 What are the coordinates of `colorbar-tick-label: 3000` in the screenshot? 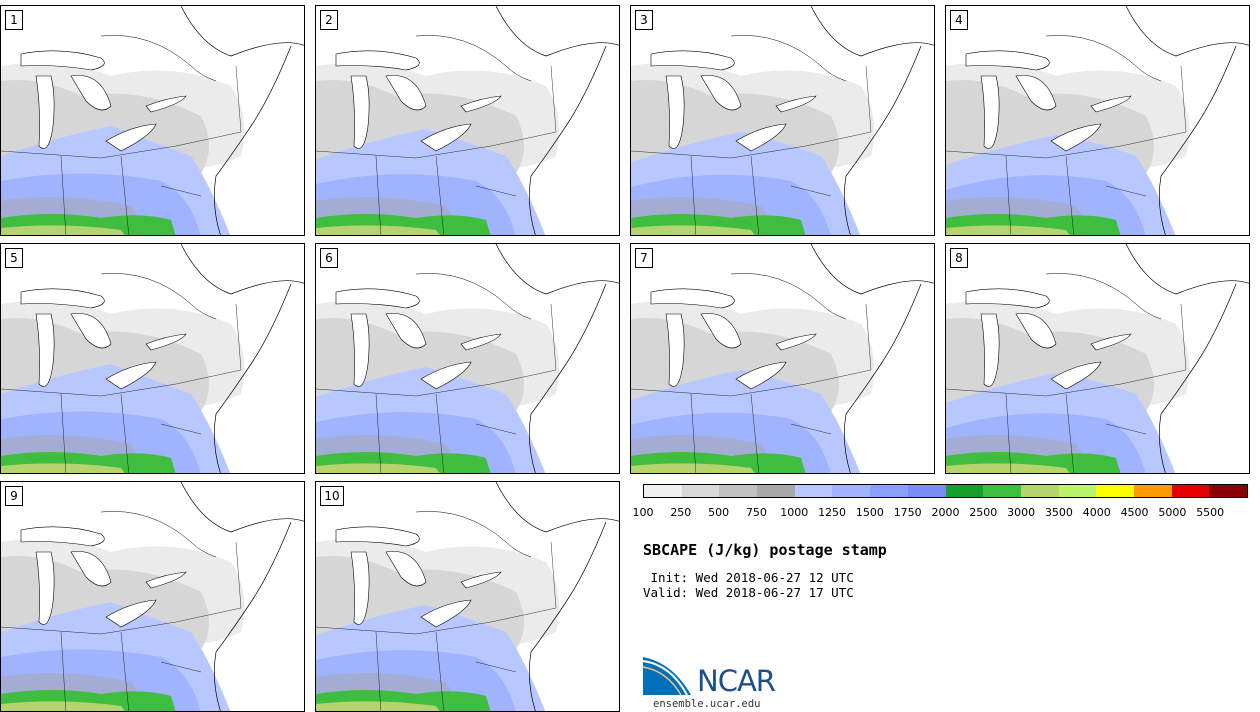 It's located at (1021, 512).